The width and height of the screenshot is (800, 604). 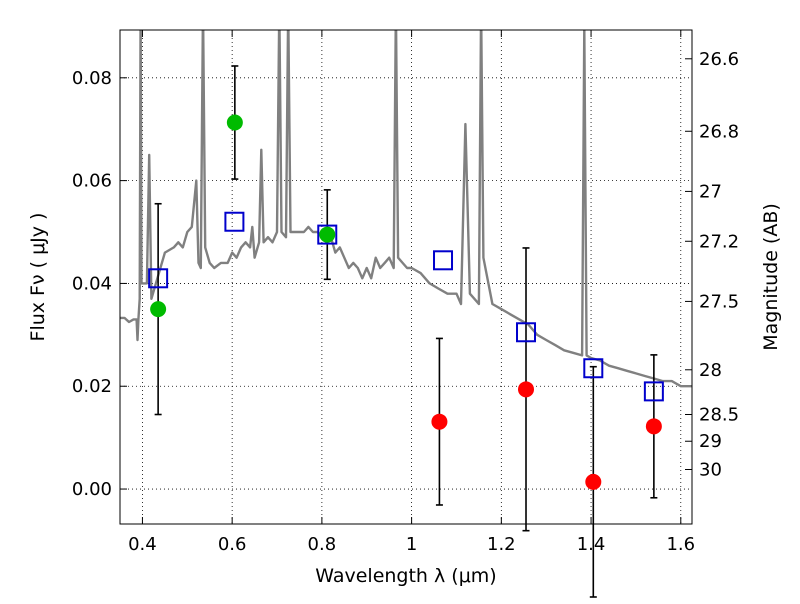 What do you see at coordinates (92, 283) in the screenshot?
I see `y-tick-label: 0.04` at bounding box center [92, 283].